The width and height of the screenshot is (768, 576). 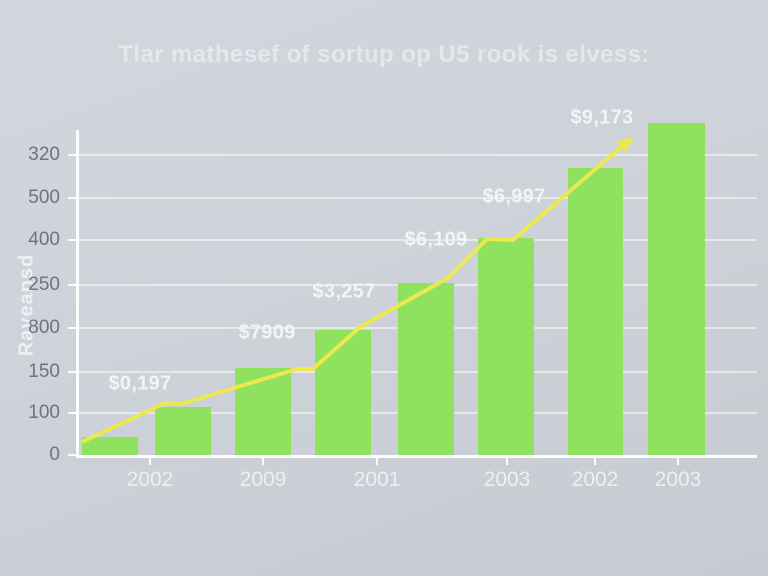 What do you see at coordinates (44, 197) in the screenshot?
I see `y-tick-label: 500` at bounding box center [44, 197].